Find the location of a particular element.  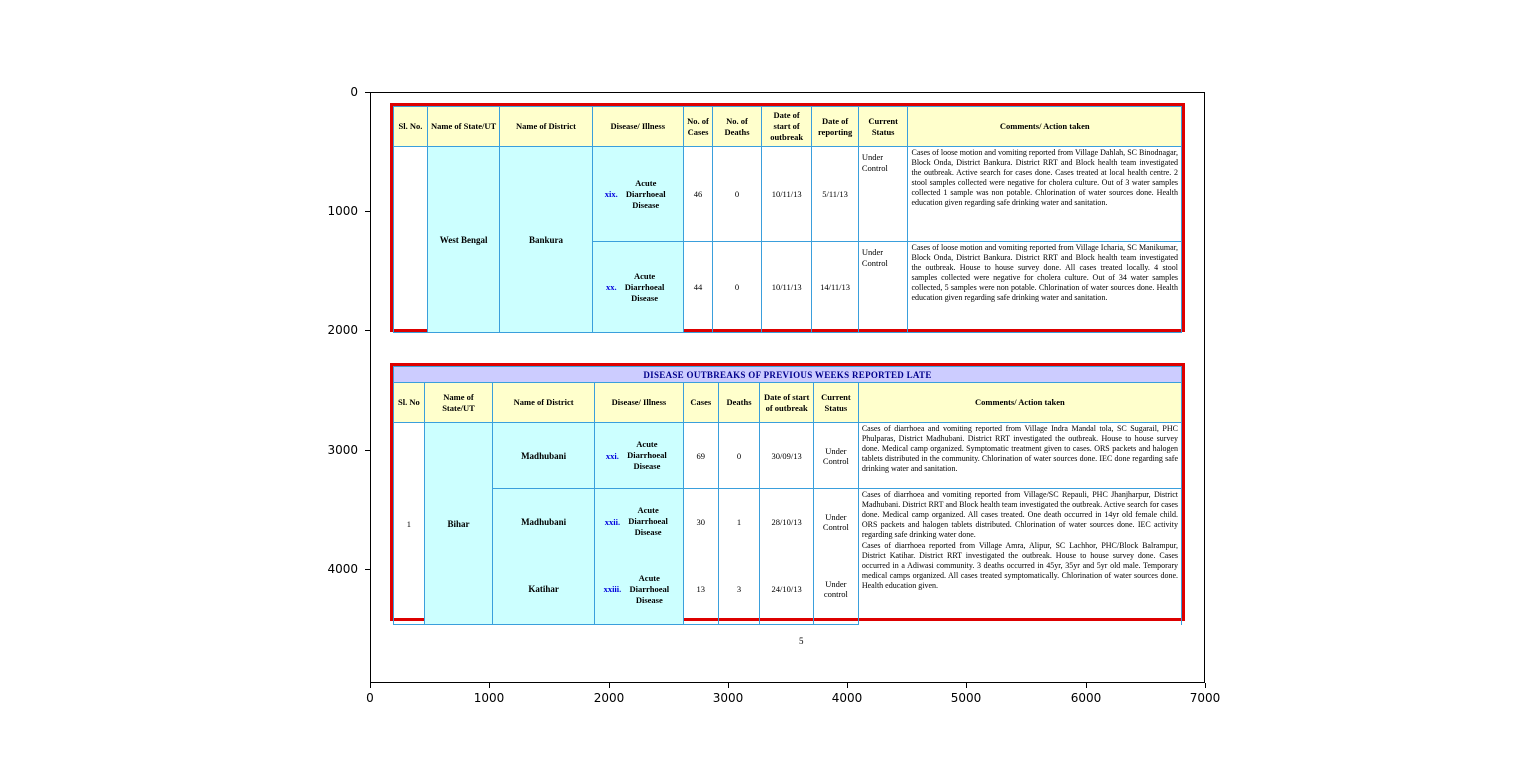

col-header-cases: Cases is located at coordinates (700, 402).